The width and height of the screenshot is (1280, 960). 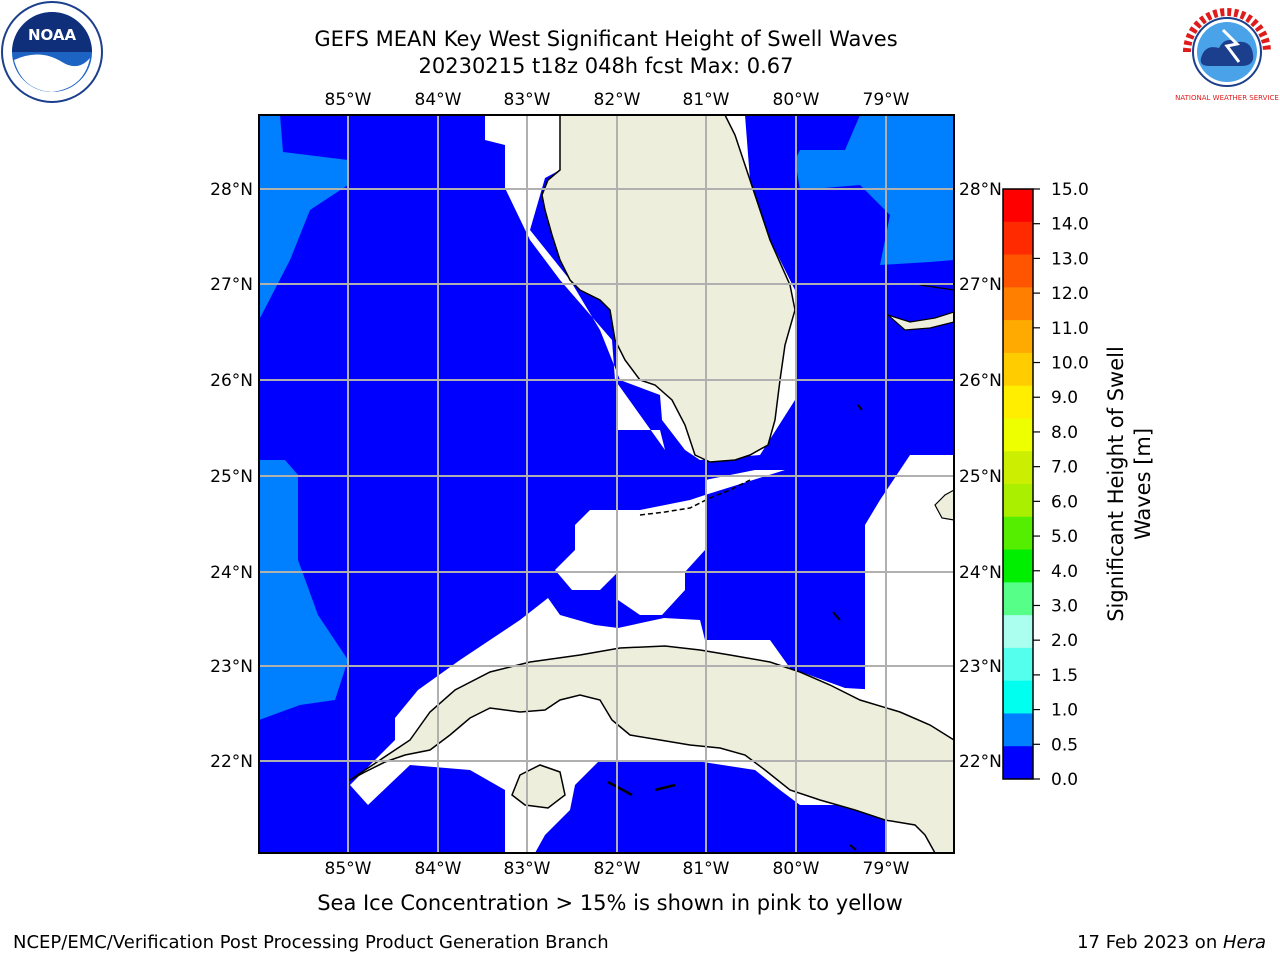 I want to click on land-florida, so click(x=668, y=289).